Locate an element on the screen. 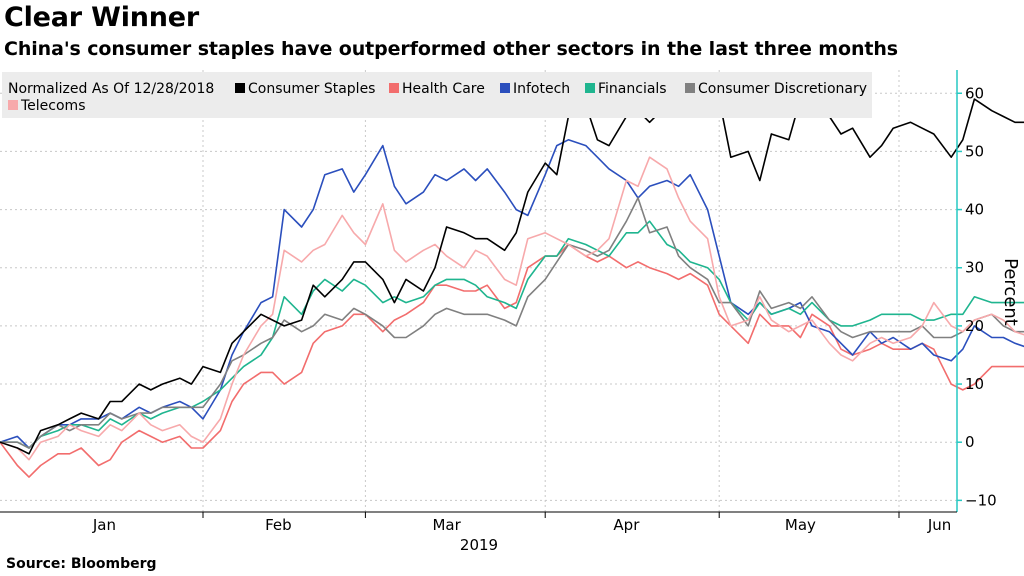 The height and width of the screenshot is (576, 1024). y-tick-label: 10 is located at coordinates (974, 384).